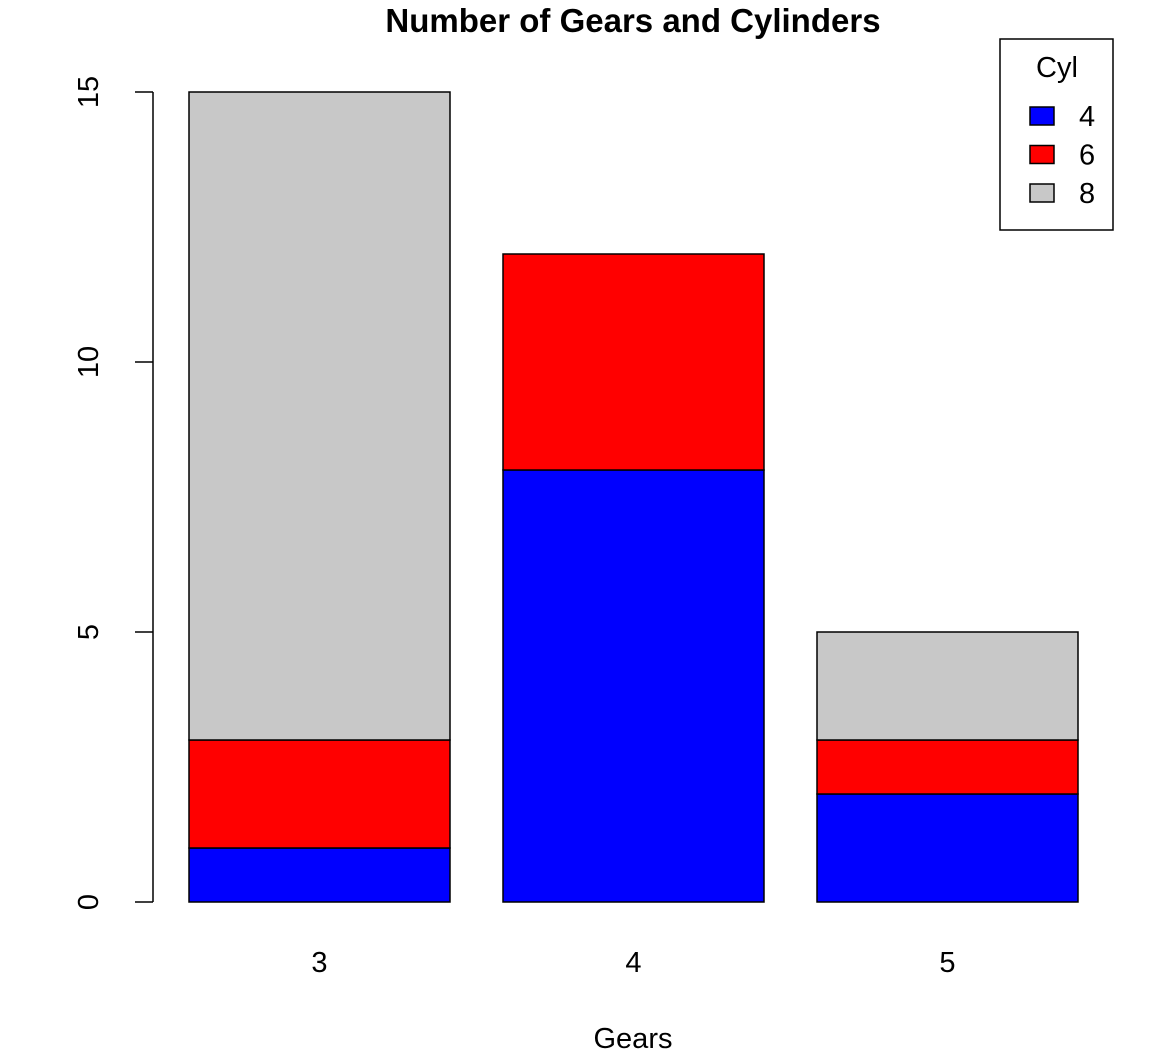  I want to click on x-axis-tick-labels: 3 4 5, so click(633, 963).